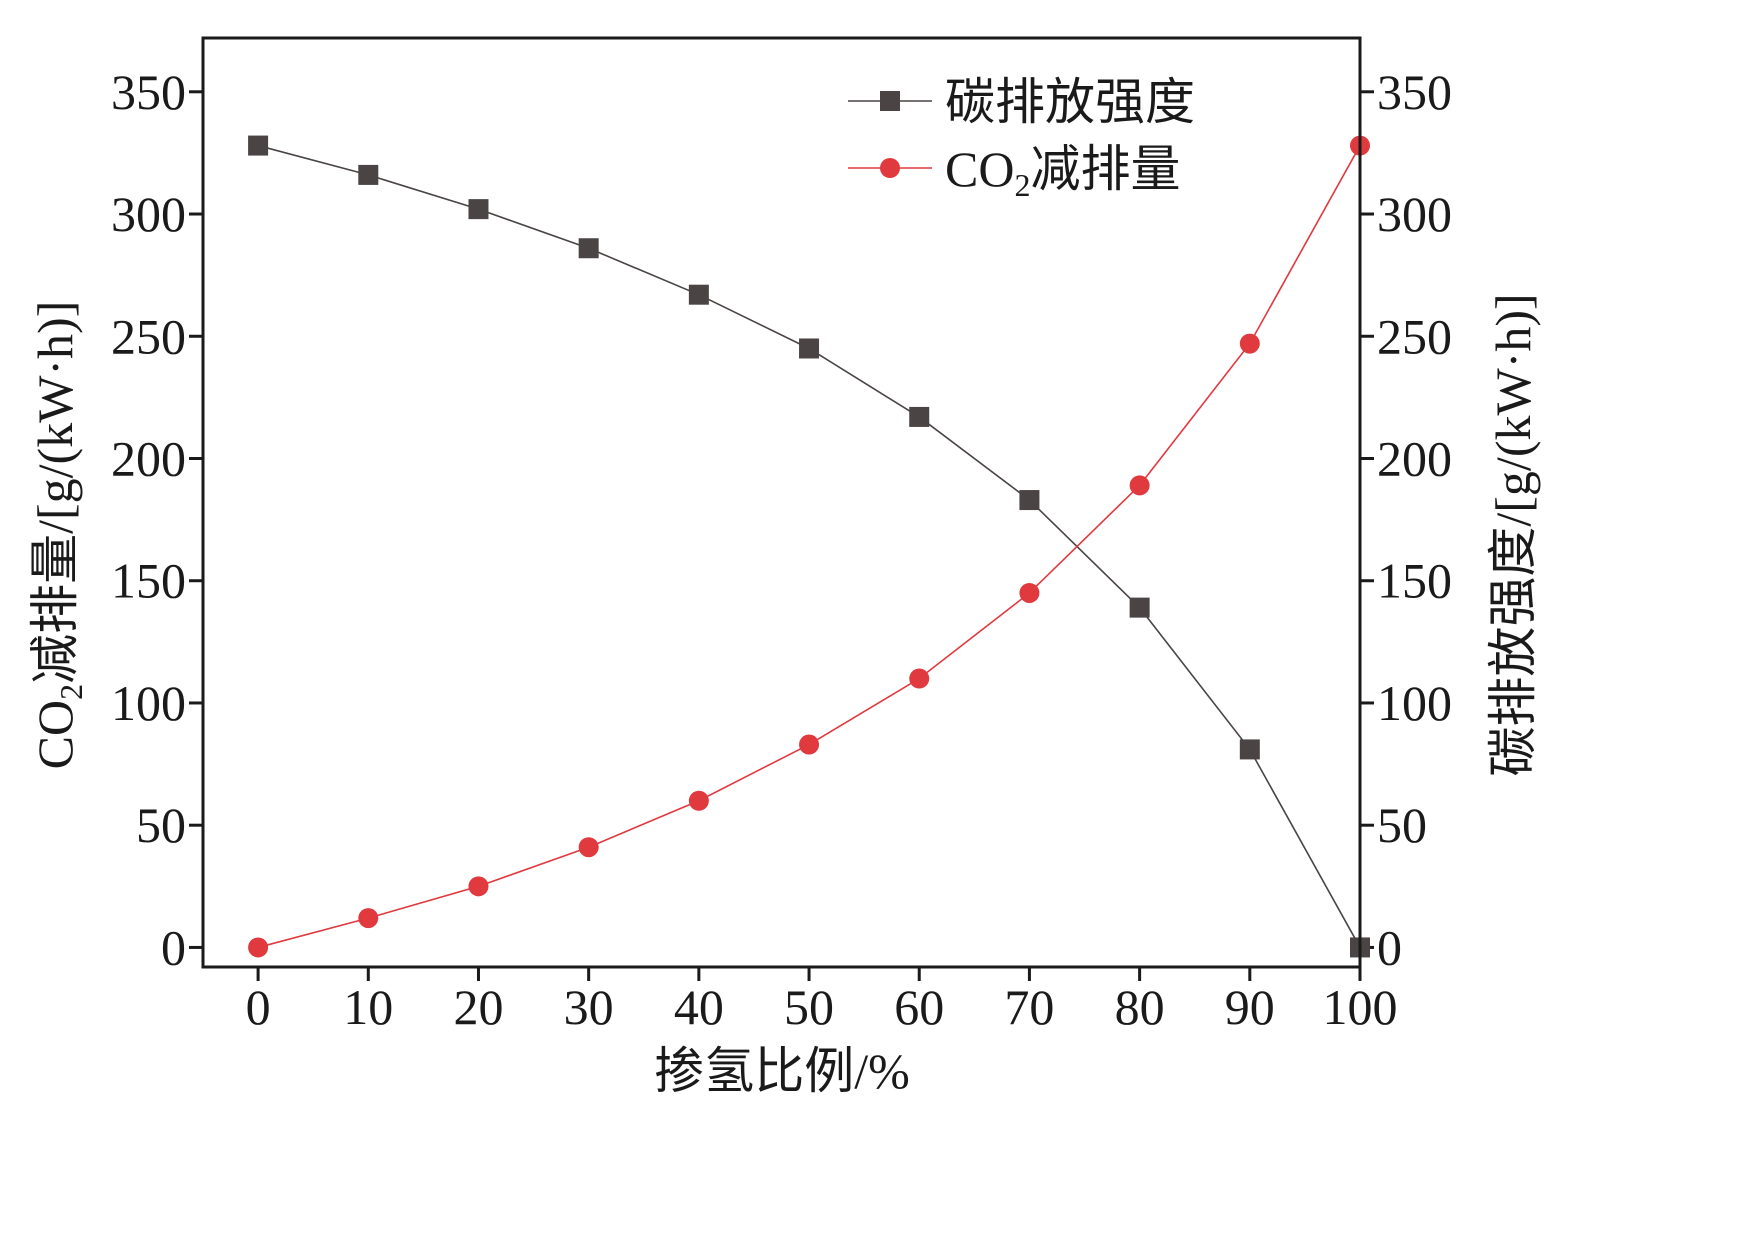  I want to click on legend-label-co2-rest: 减排量, so click(1105, 169).